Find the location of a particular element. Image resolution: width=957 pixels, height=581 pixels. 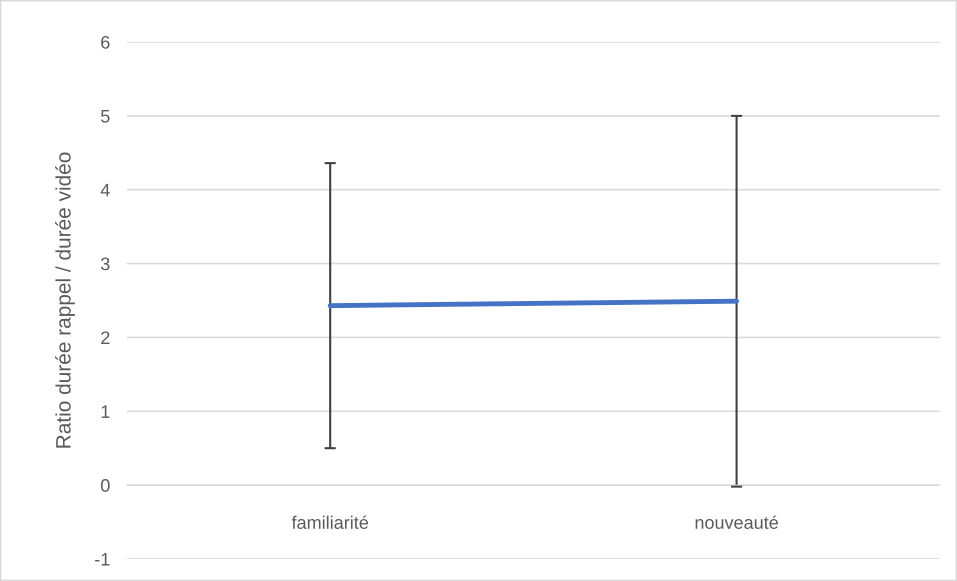

y-tick-label: 3 is located at coordinates (105, 264).